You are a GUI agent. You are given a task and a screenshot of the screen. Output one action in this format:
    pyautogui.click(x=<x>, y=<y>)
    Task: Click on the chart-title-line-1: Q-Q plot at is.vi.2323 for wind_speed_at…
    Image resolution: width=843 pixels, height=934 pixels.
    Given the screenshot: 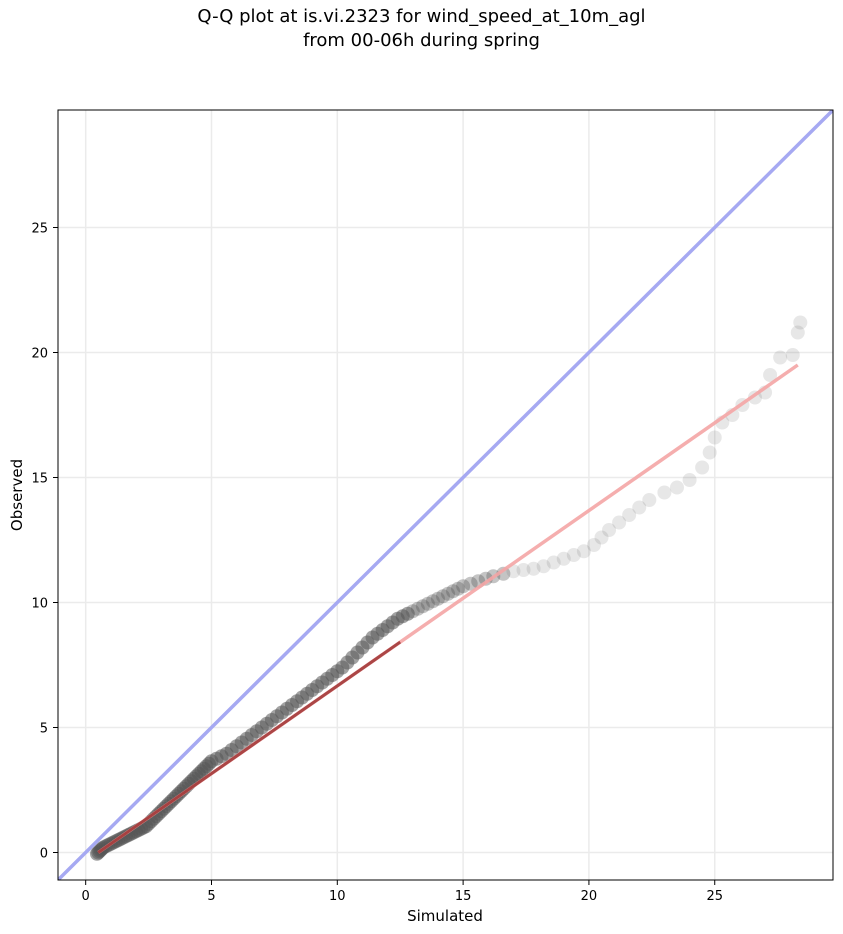 What is the action you would take?
    pyautogui.click(x=421, y=16)
    